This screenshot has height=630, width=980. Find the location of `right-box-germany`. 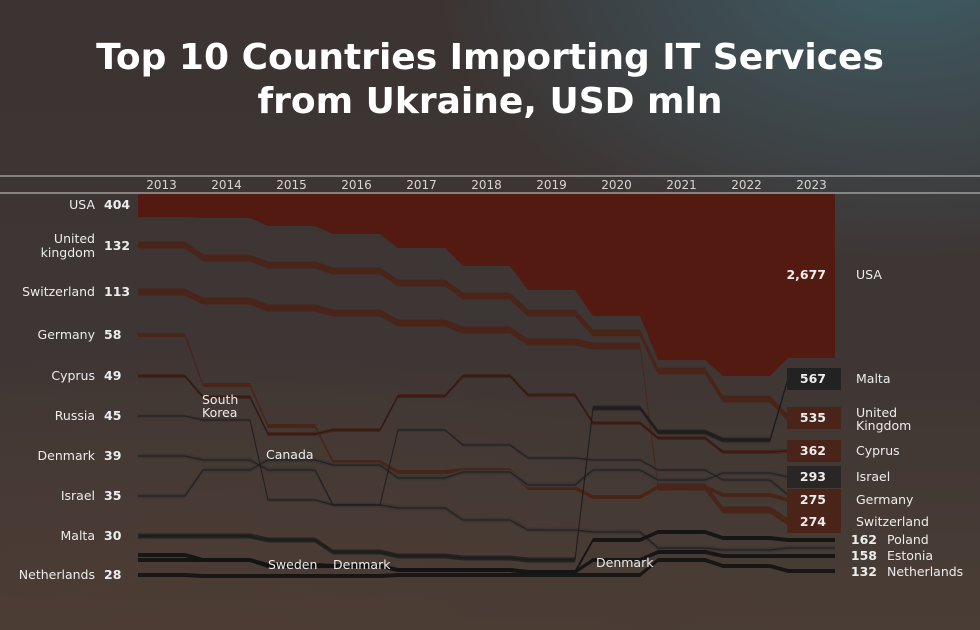

right-box-germany is located at coordinates (814, 500).